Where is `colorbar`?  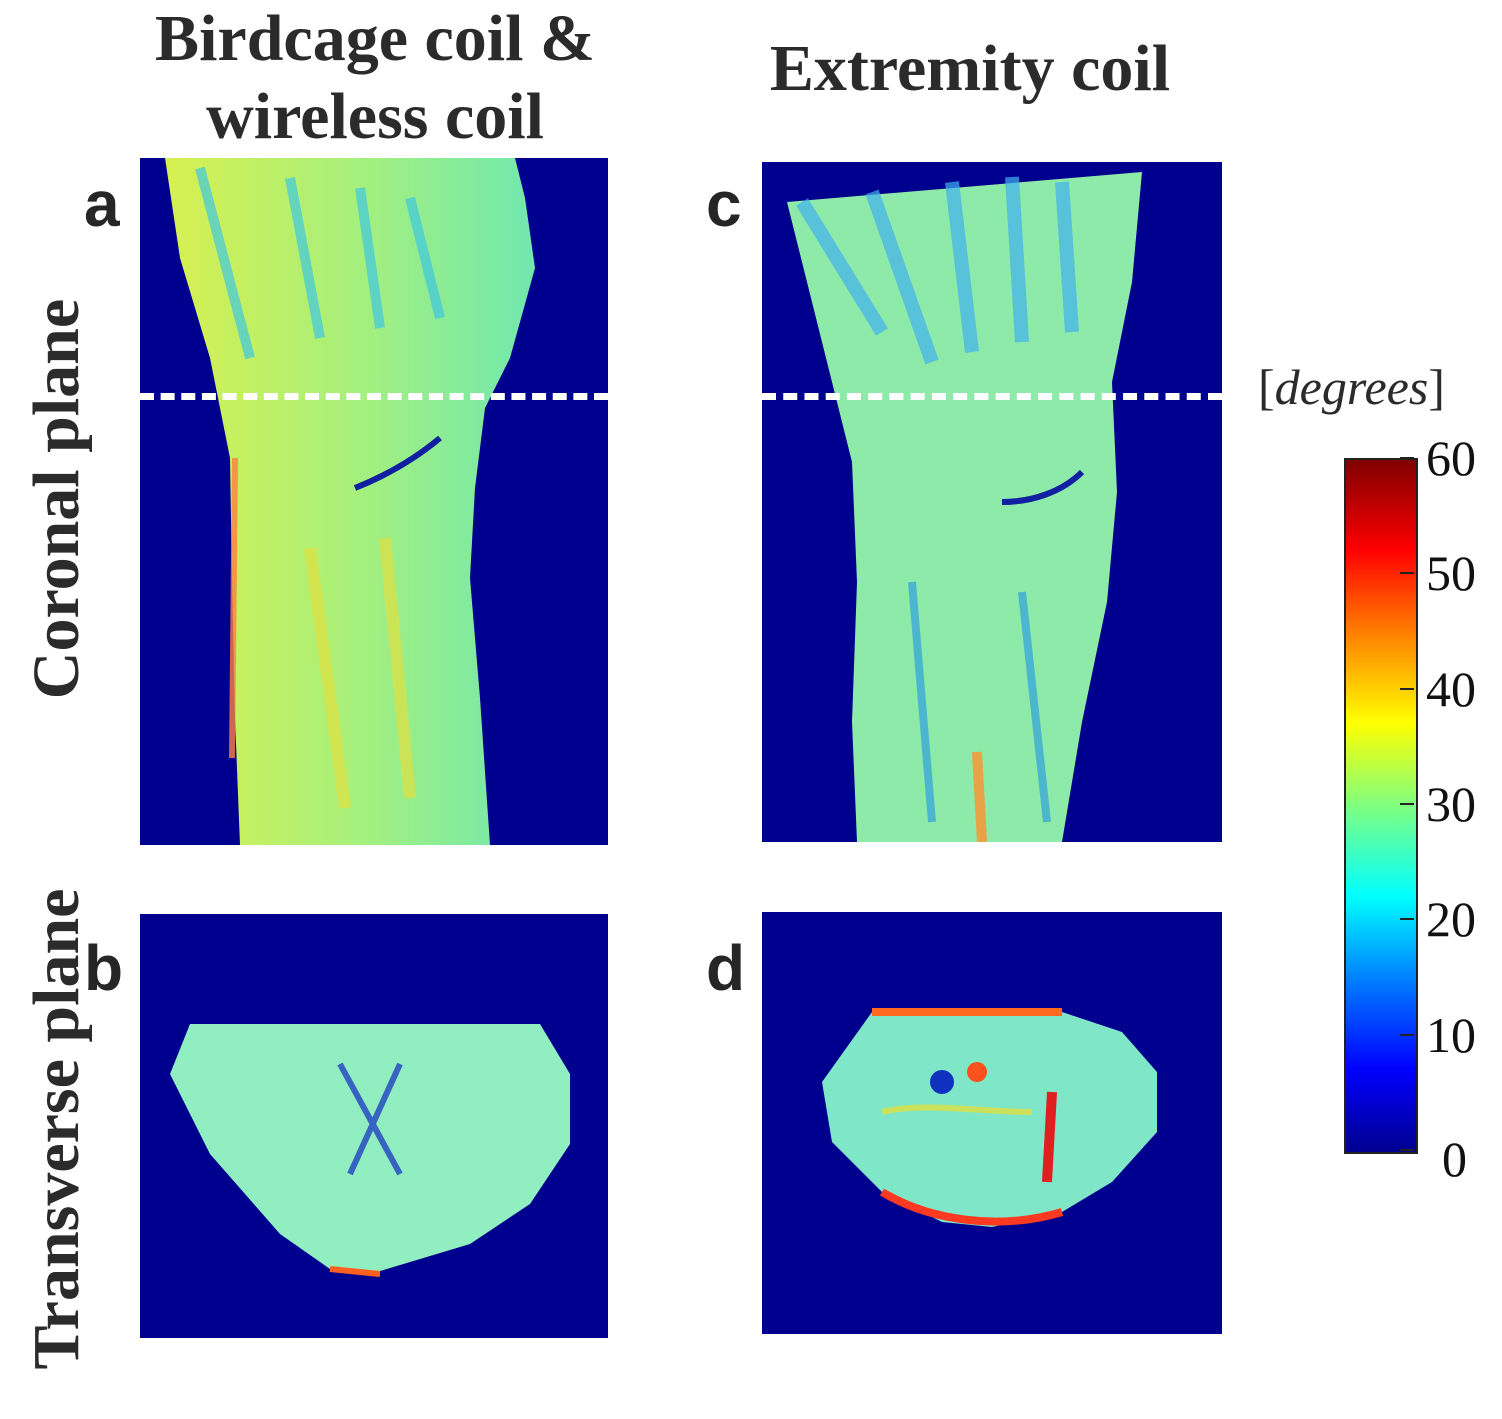 colorbar is located at coordinates (1381, 806).